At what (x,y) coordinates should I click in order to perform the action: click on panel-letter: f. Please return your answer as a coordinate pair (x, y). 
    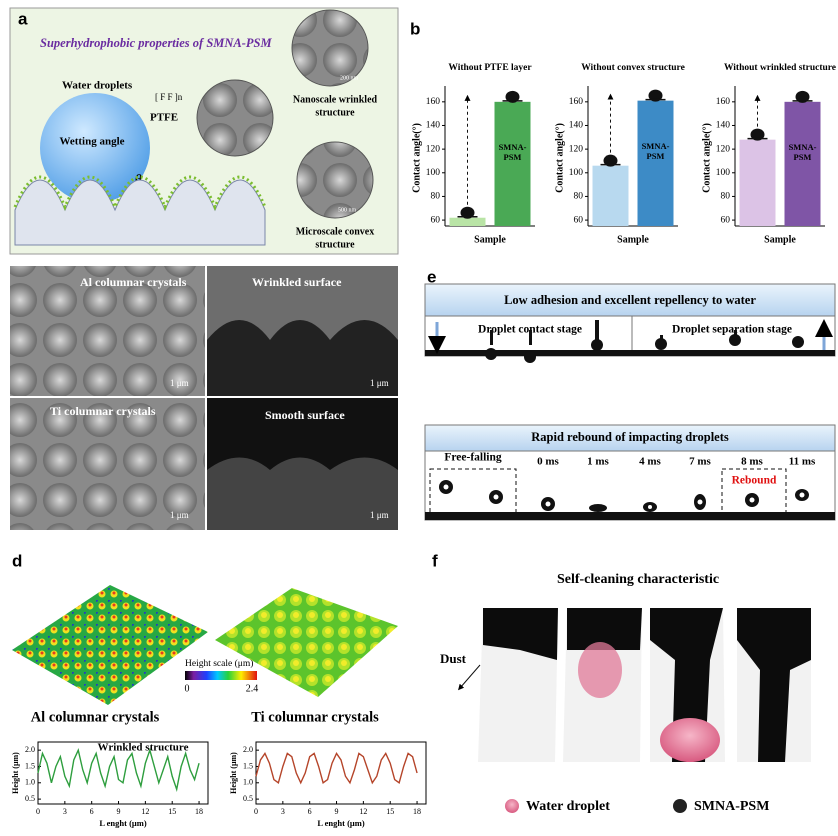
    Looking at the image, I should click on (435, 560).